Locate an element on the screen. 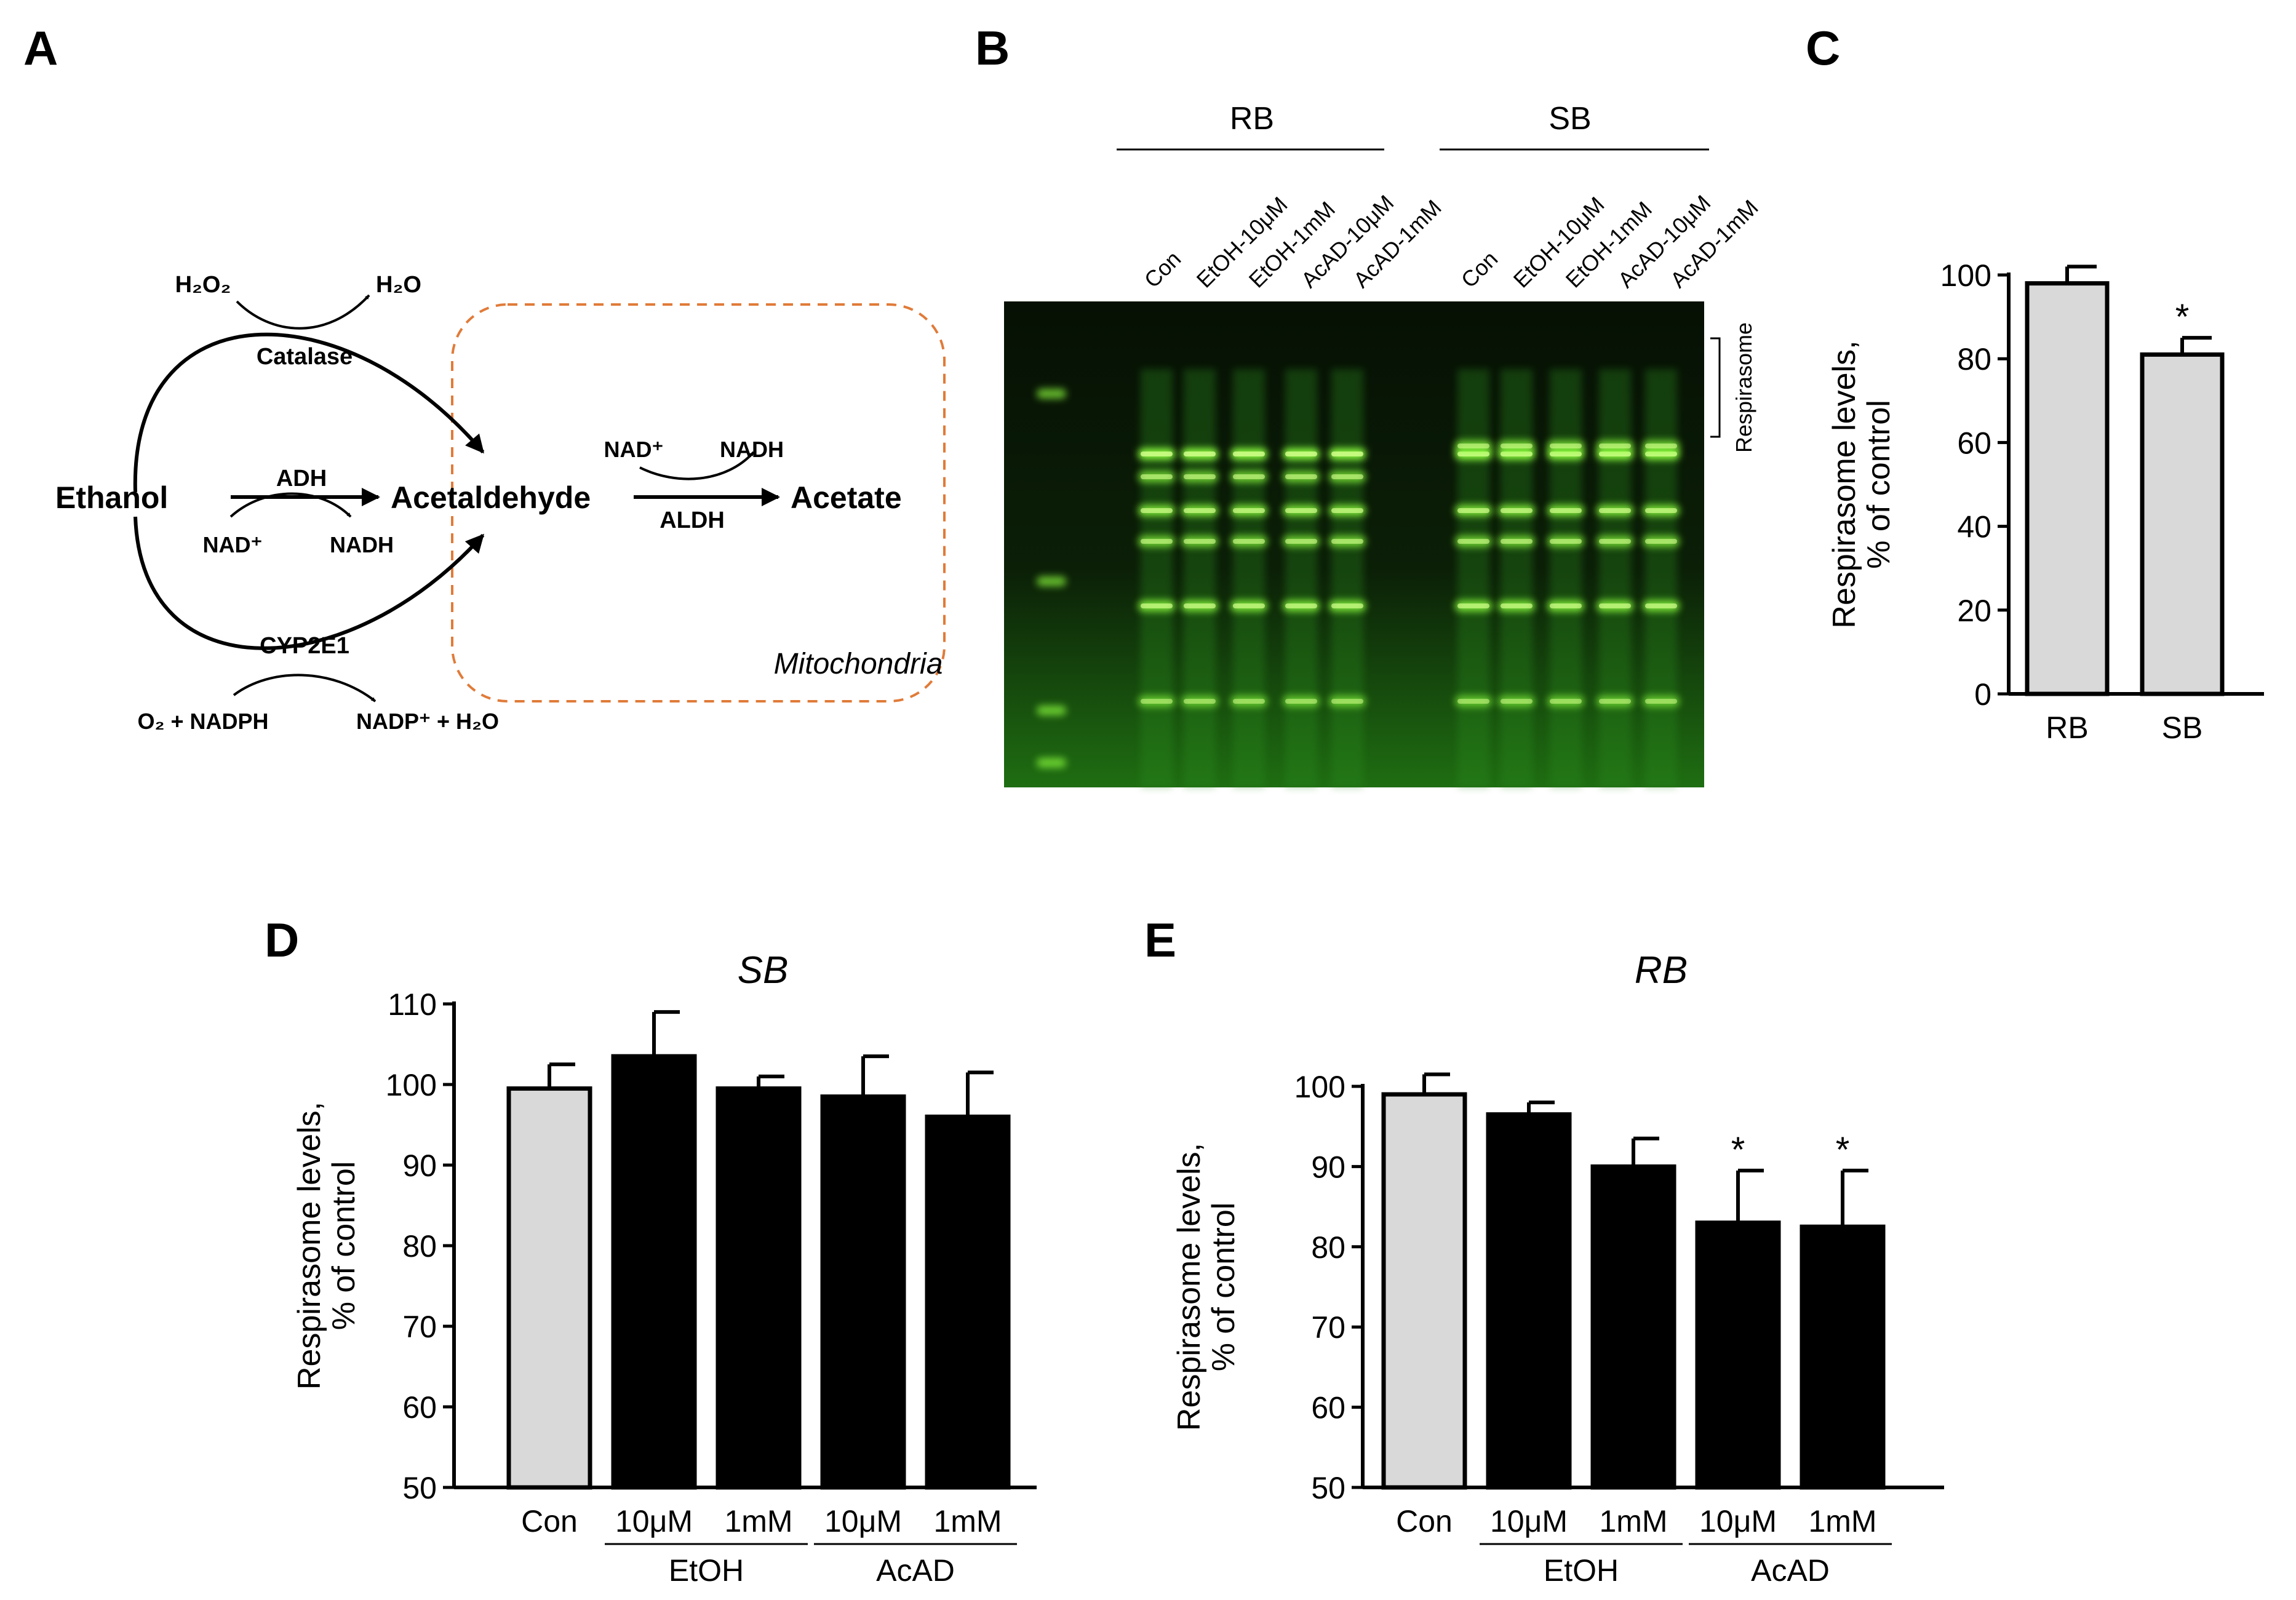 The height and width of the screenshot is (1600, 2296). y-tick-label: 40 is located at coordinates (1974, 527).